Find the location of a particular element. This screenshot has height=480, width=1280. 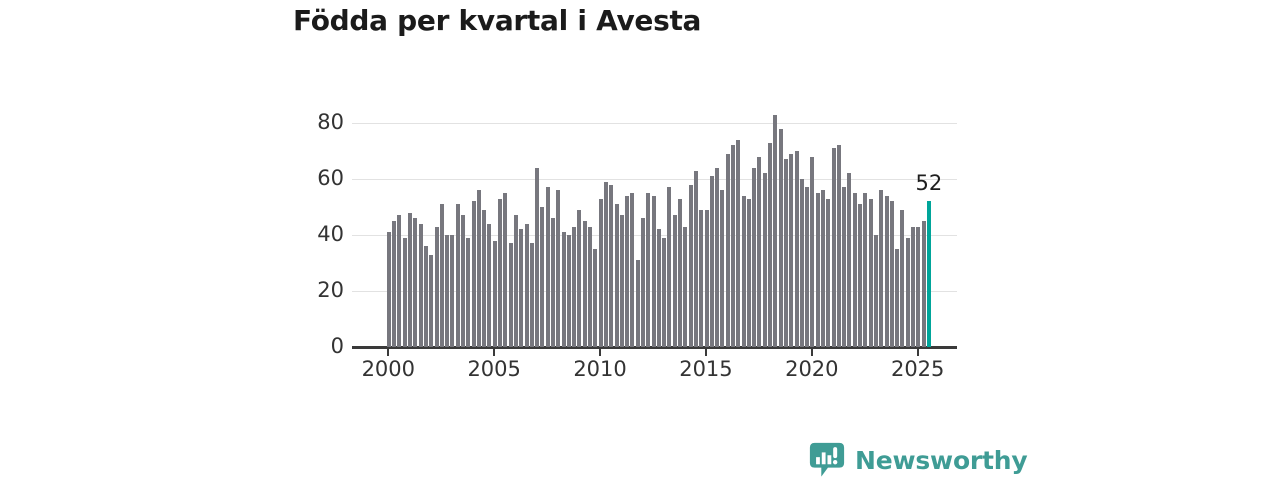

x-tick-label: 2005 is located at coordinates (494, 369).